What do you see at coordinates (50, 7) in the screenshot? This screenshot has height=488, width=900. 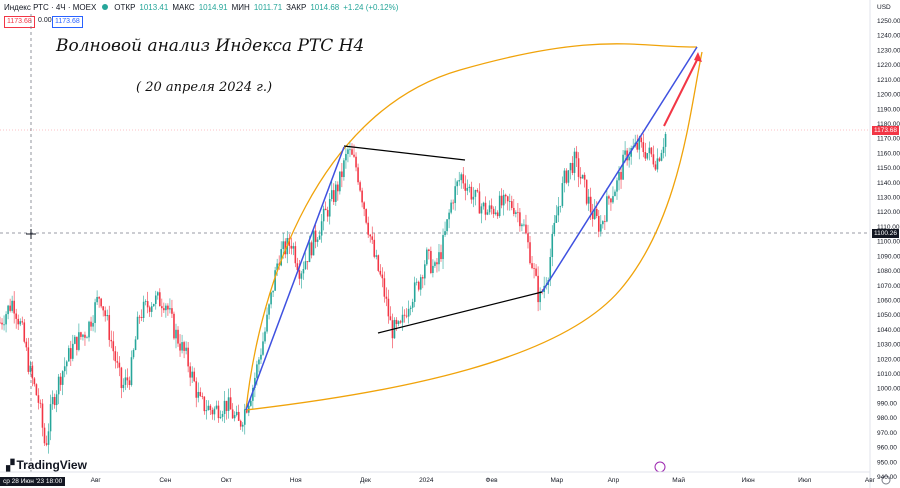 I see `symbol-label: Индекс РТС · 4Ч · MOEX` at bounding box center [50, 7].